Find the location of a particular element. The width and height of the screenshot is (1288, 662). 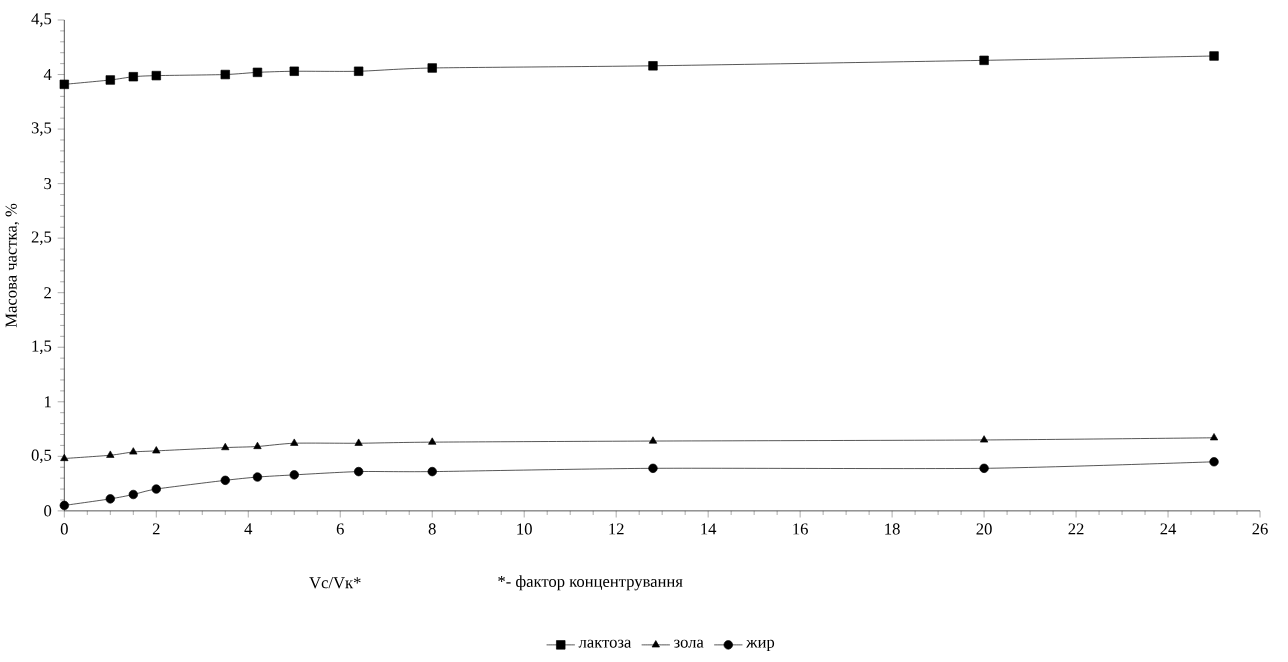

y-tick-label: 4 is located at coordinates (47, 75).